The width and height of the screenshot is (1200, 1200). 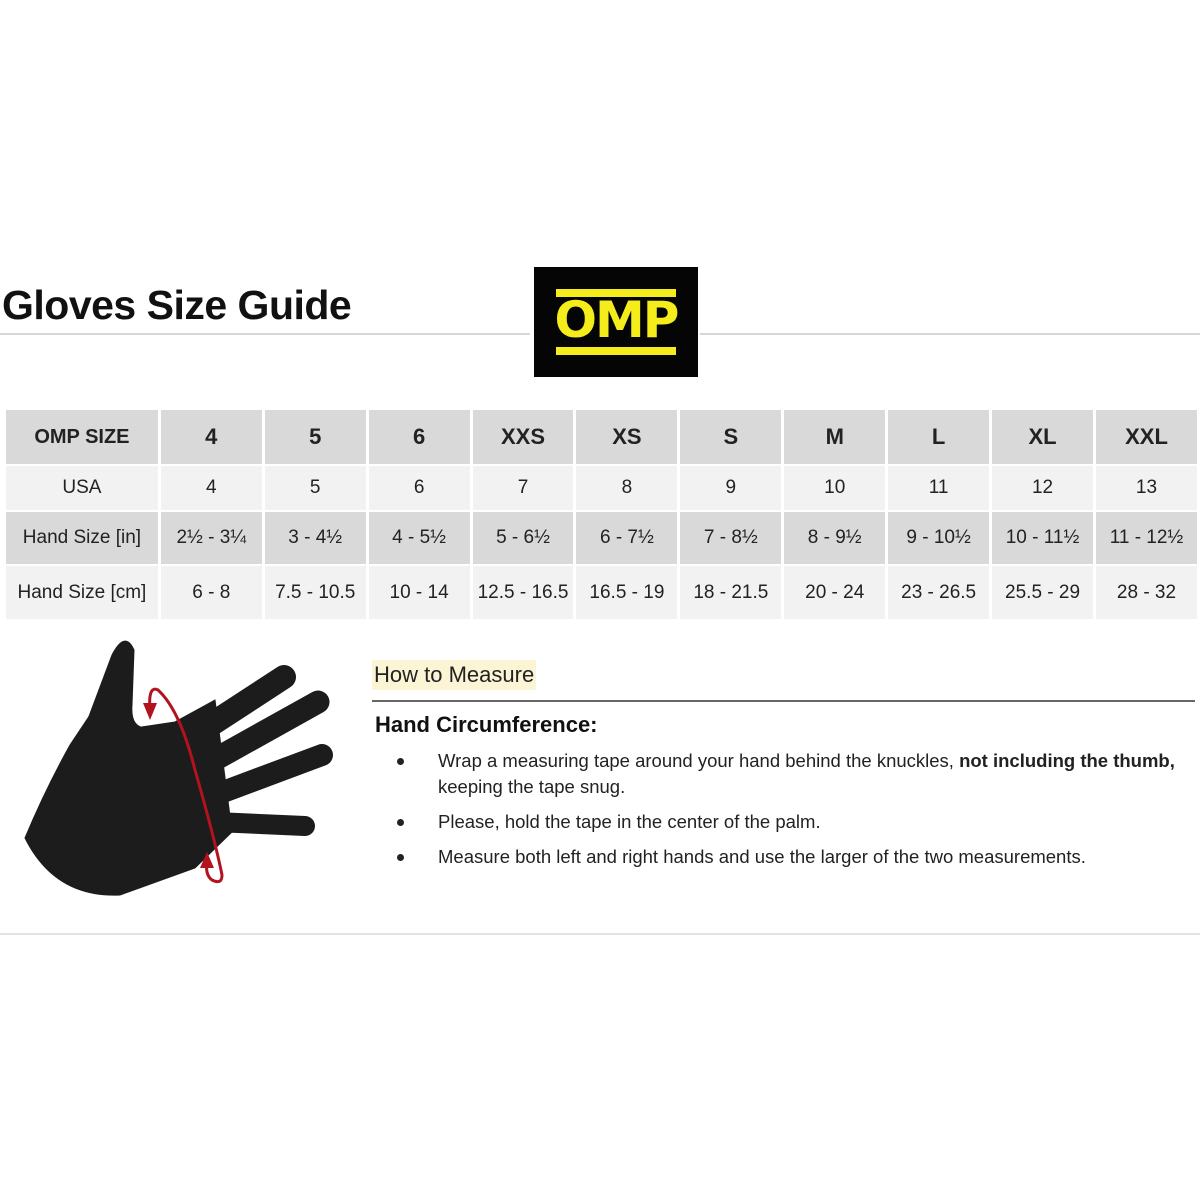 I want to click on bottom-divider, so click(x=600, y=934).